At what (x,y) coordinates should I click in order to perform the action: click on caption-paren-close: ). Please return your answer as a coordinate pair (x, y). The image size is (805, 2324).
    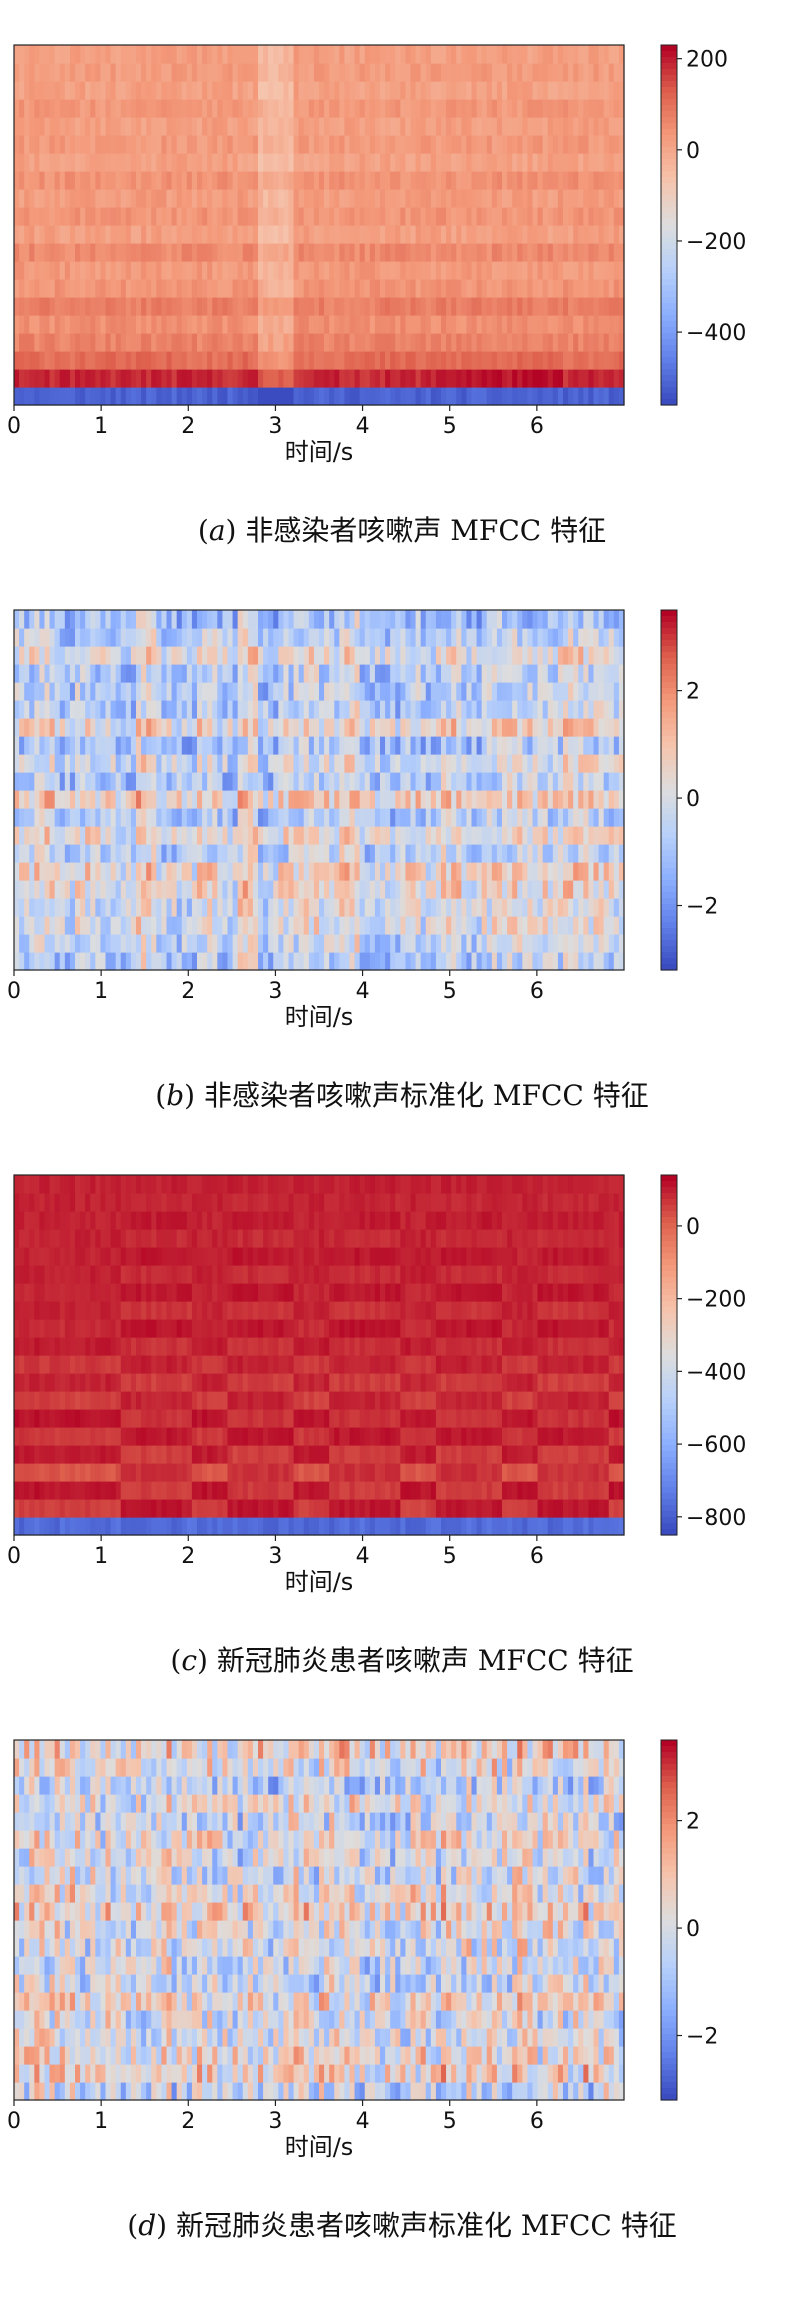
    Looking at the image, I should click on (194, 1095).